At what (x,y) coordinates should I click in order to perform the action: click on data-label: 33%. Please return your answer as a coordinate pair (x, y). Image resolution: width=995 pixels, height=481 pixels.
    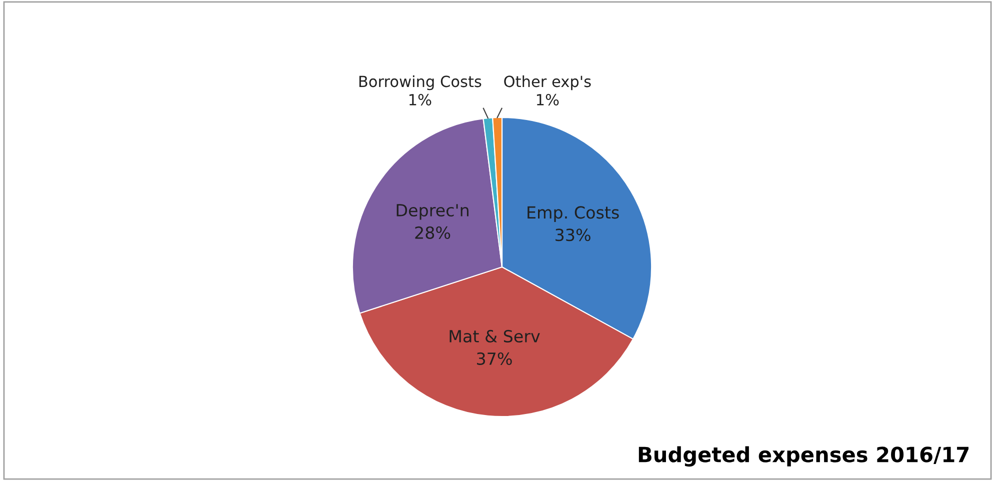
    Looking at the image, I should click on (573, 235).